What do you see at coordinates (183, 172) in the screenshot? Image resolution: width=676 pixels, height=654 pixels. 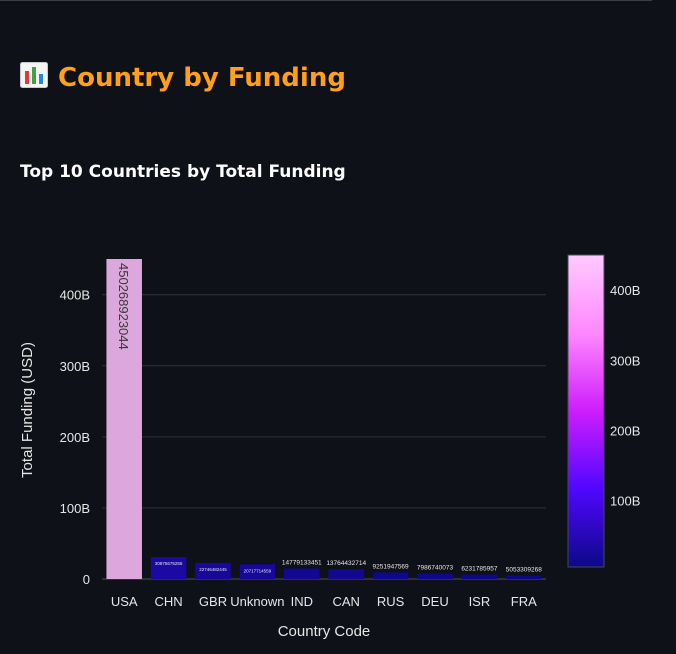 I see `chart-title: Top 10 Countries by Total Funding` at bounding box center [183, 172].